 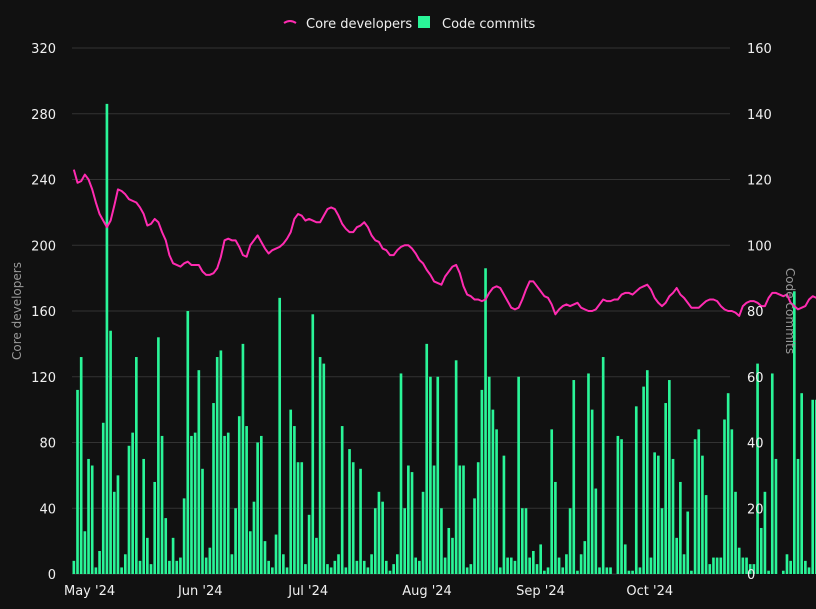 What do you see at coordinates (52, 575) in the screenshot?
I see `left-y-tick-label: 0` at bounding box center [52, 575].